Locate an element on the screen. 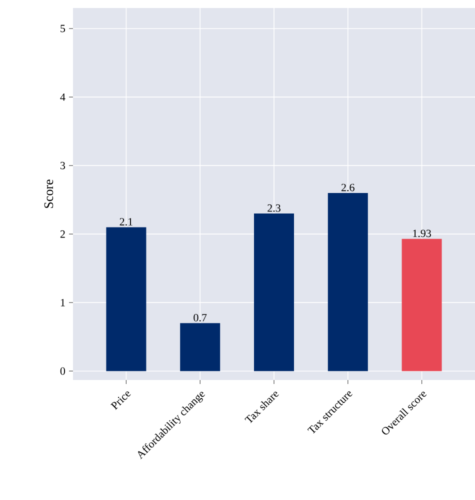 This screenshot has width=475, height=500. y-tick-label: 5 is located at coordinates (63, 28).